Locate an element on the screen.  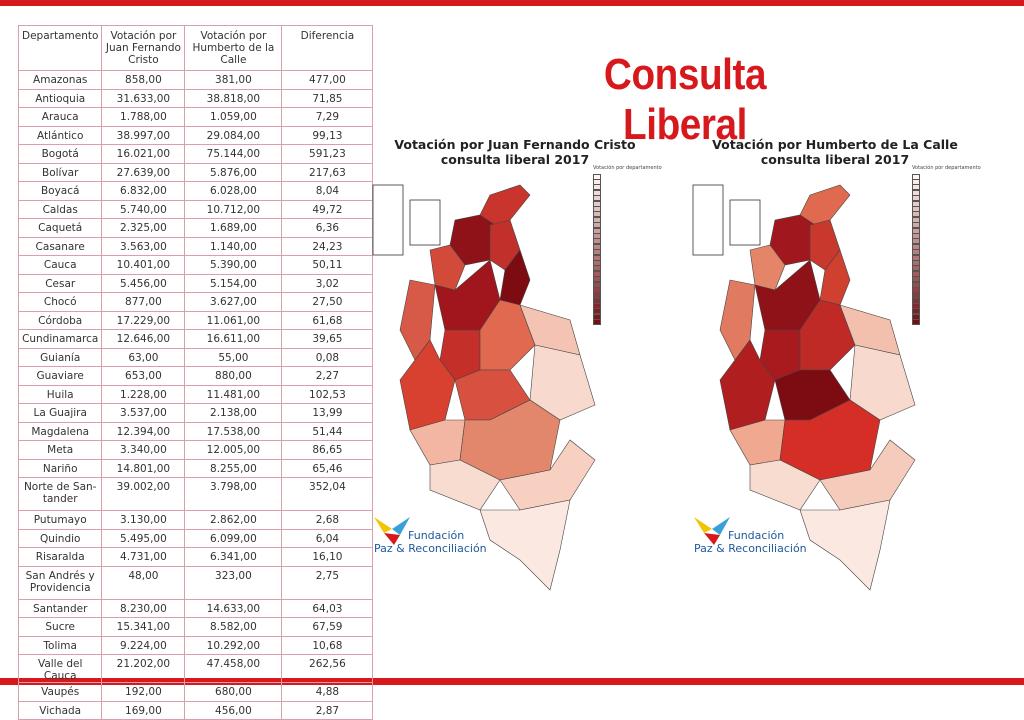
cell-diferencia: 16,10 is located at coordinates (327, 557).